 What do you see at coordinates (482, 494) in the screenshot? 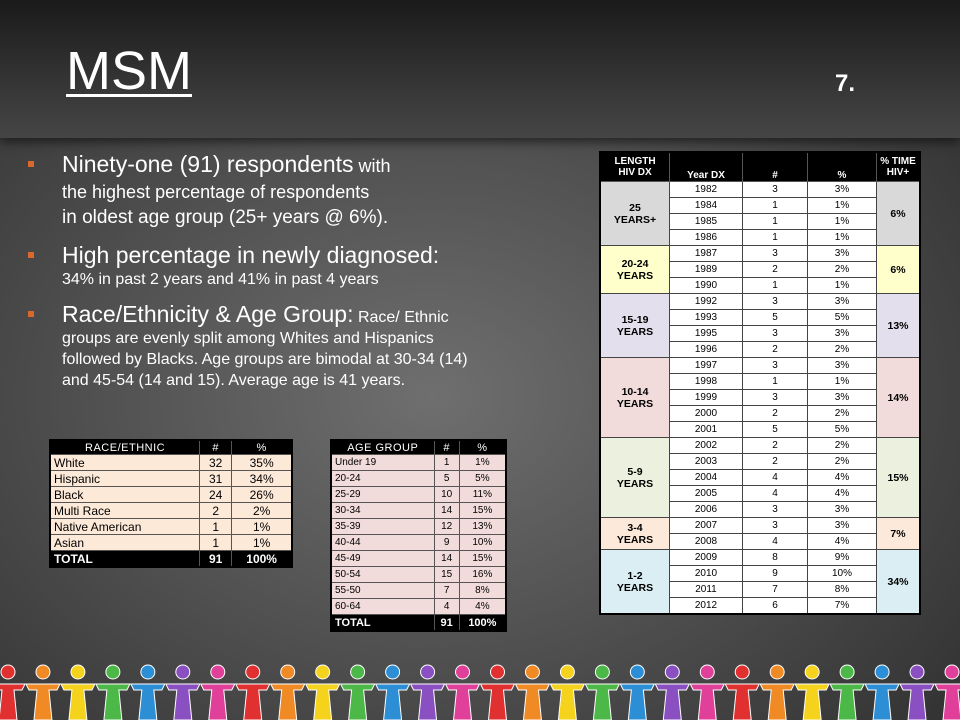
I see `age-percent: 11%` at bounding box center [482, 494].